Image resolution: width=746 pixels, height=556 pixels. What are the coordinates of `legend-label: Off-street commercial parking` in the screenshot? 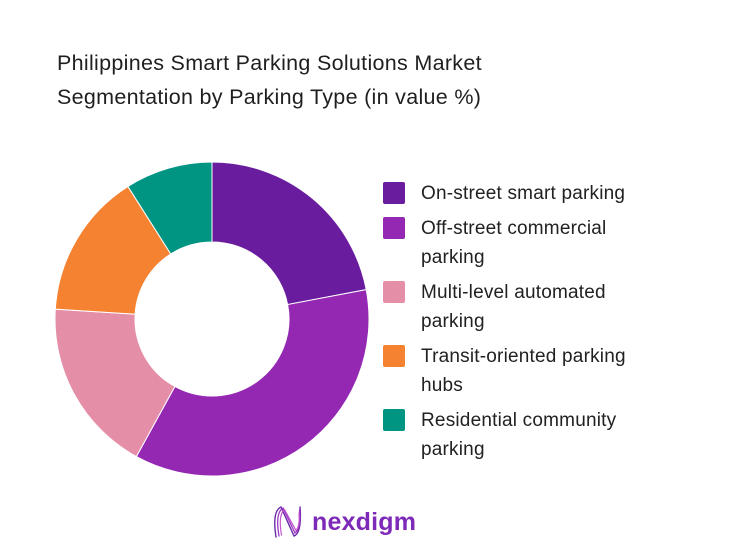 It's located at (514, 243).